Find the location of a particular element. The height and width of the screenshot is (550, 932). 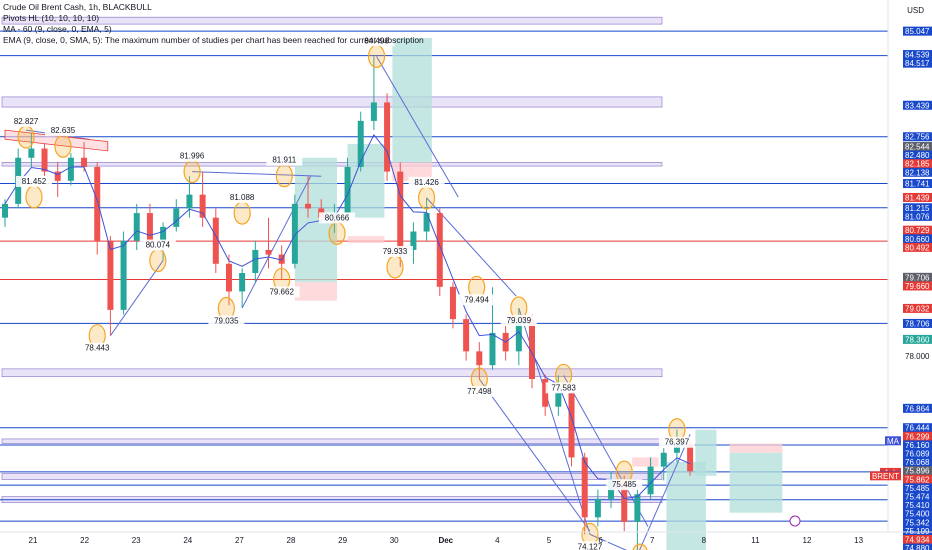

price-axis-label: 75.342 is located at coordinates (917, 522).